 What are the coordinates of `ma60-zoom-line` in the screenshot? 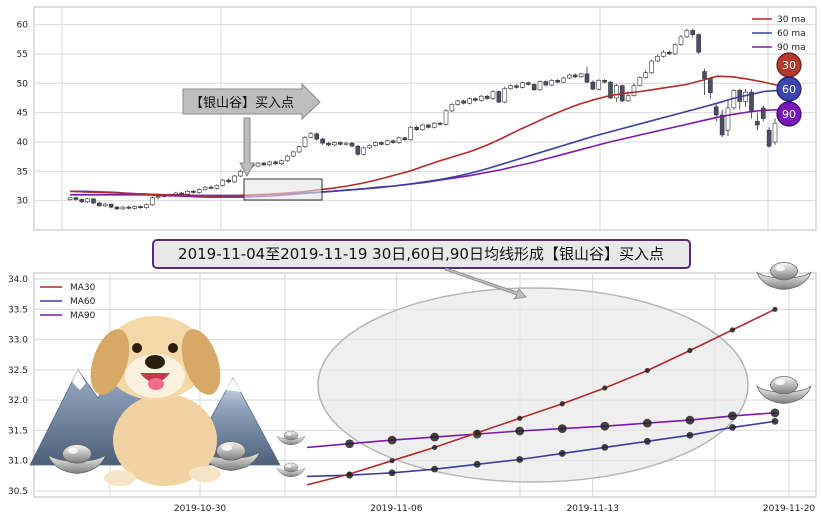 It's located at (541, 449).